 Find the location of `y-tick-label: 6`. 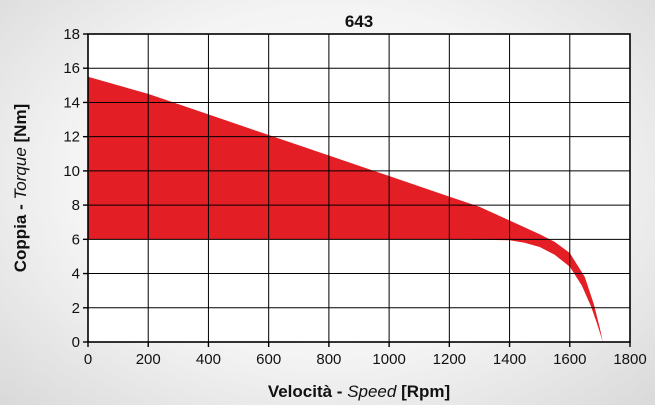

y-tick-label: 6 is located at coordinates (76, 239).